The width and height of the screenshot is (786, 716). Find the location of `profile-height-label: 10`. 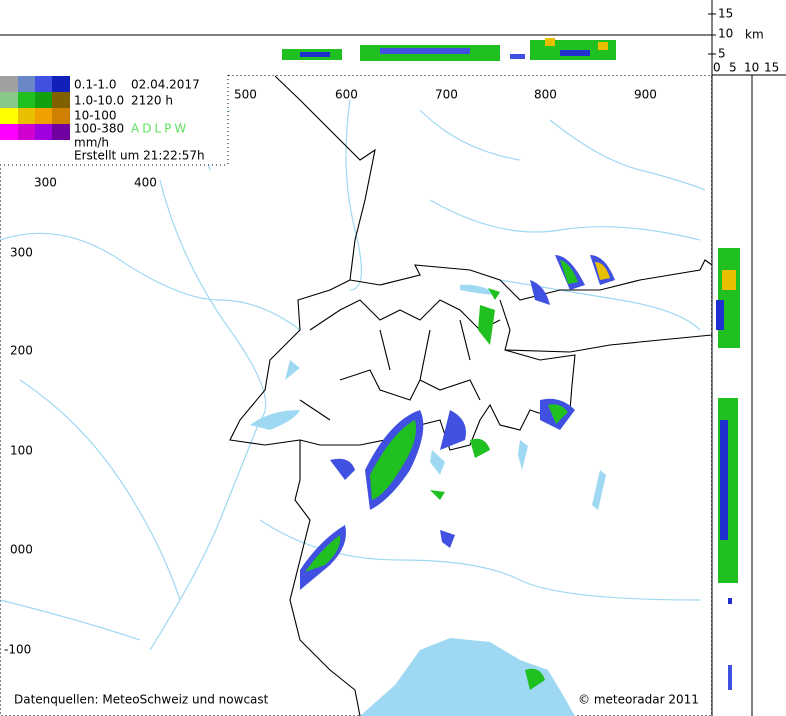

profile-height-label: 10 is located at coordinates (725, 34).